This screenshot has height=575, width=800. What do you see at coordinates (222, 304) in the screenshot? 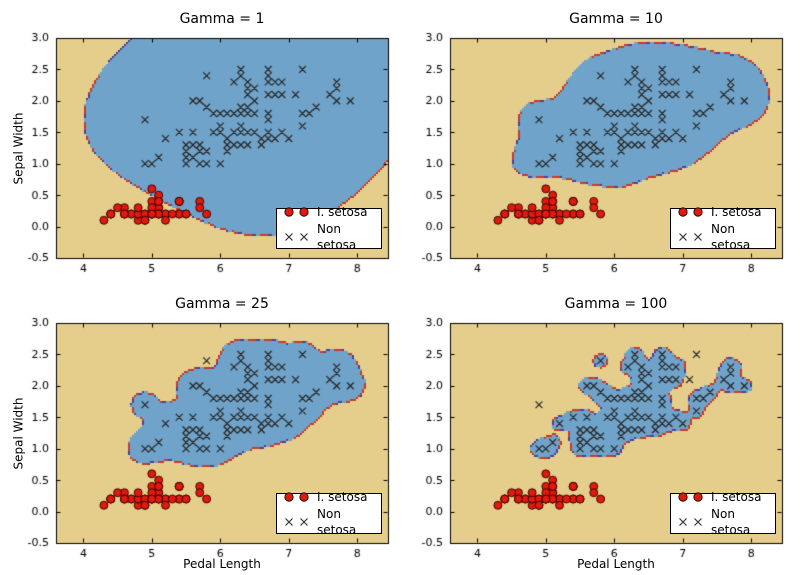
I see `subplot-title-gamma-25: Gamma = 25` at bounding box center [222, 304].